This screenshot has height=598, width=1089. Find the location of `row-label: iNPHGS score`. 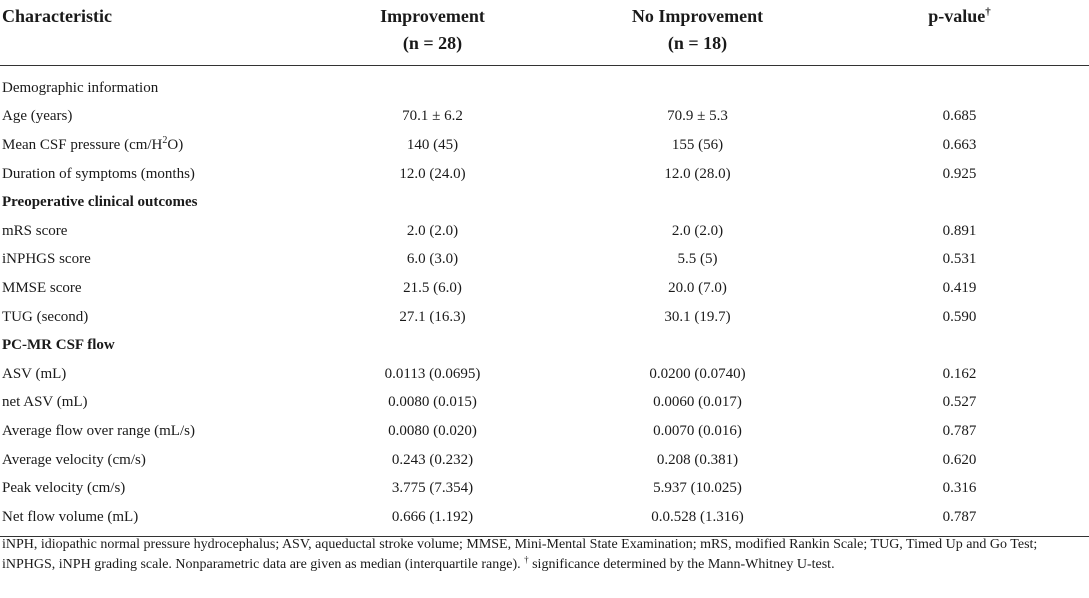

row-label: iNPHGS score is located at coordinates (46, 259).